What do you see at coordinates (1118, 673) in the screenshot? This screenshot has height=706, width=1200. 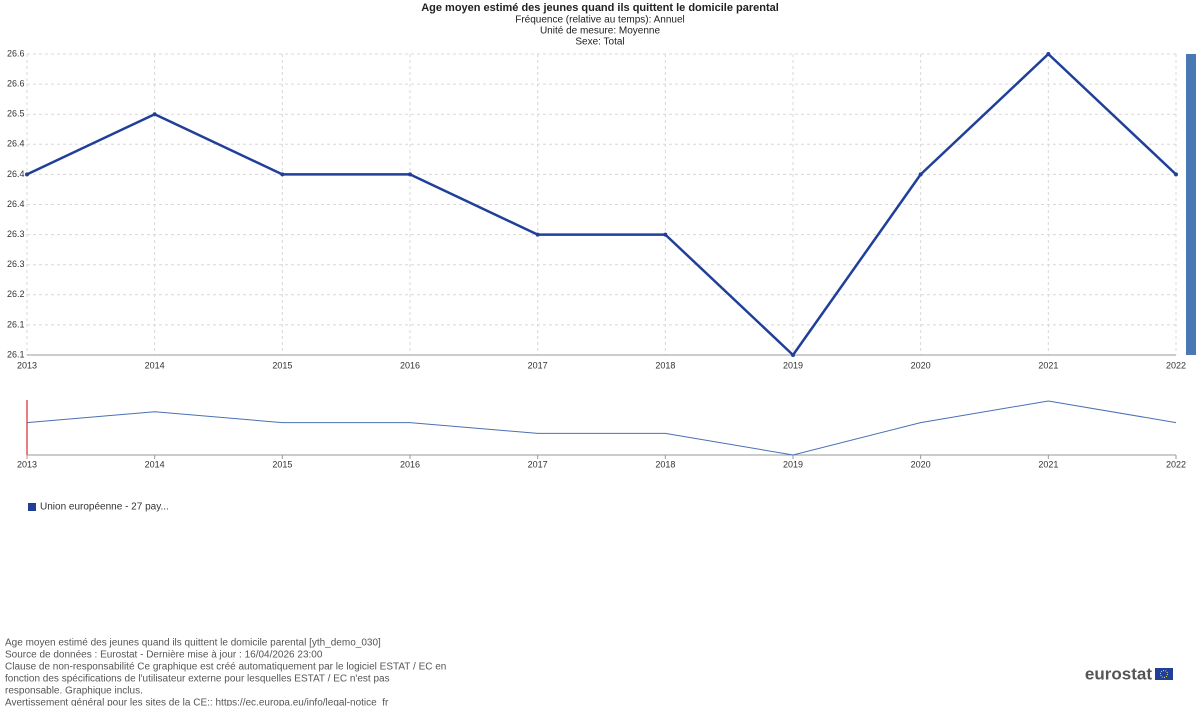 I see `logo: eurostat` at bounding box center [1118, 673].